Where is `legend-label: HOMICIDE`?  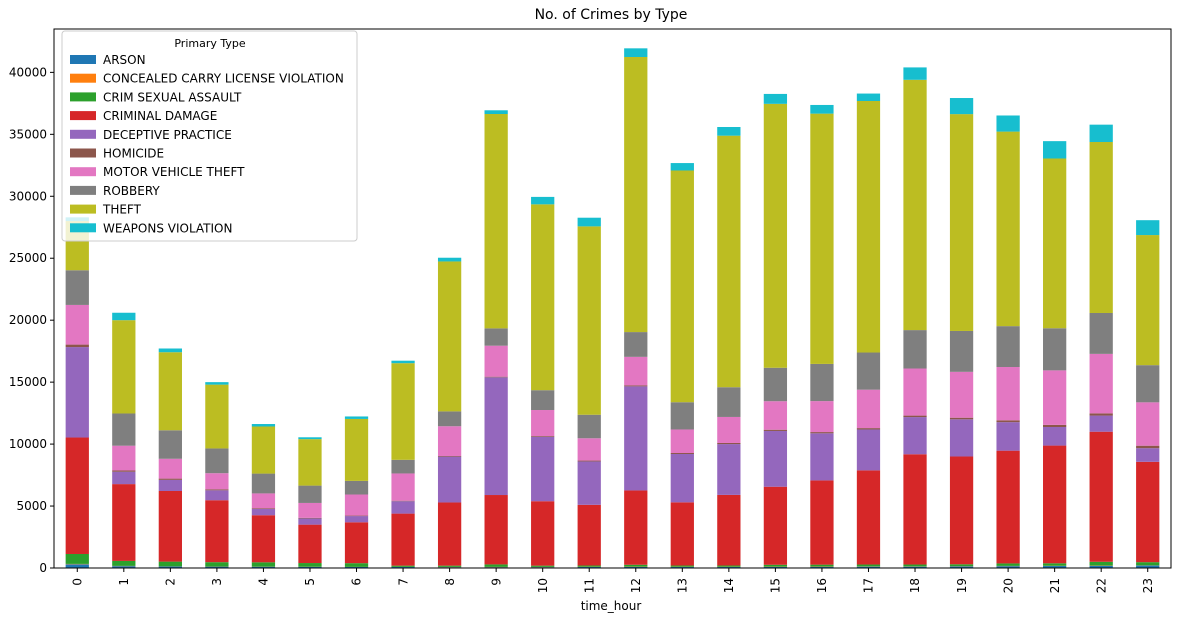 legend-label: HOMICIDE is located at coordinates (133, 154).